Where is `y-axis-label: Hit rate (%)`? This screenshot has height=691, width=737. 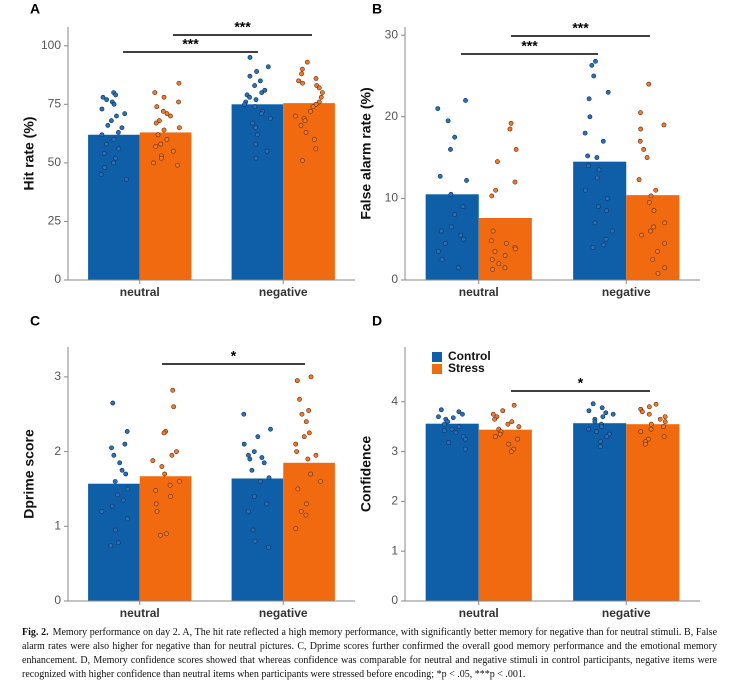 y-axis-label: Hit rate (%) is located at coordinates (29, 154).